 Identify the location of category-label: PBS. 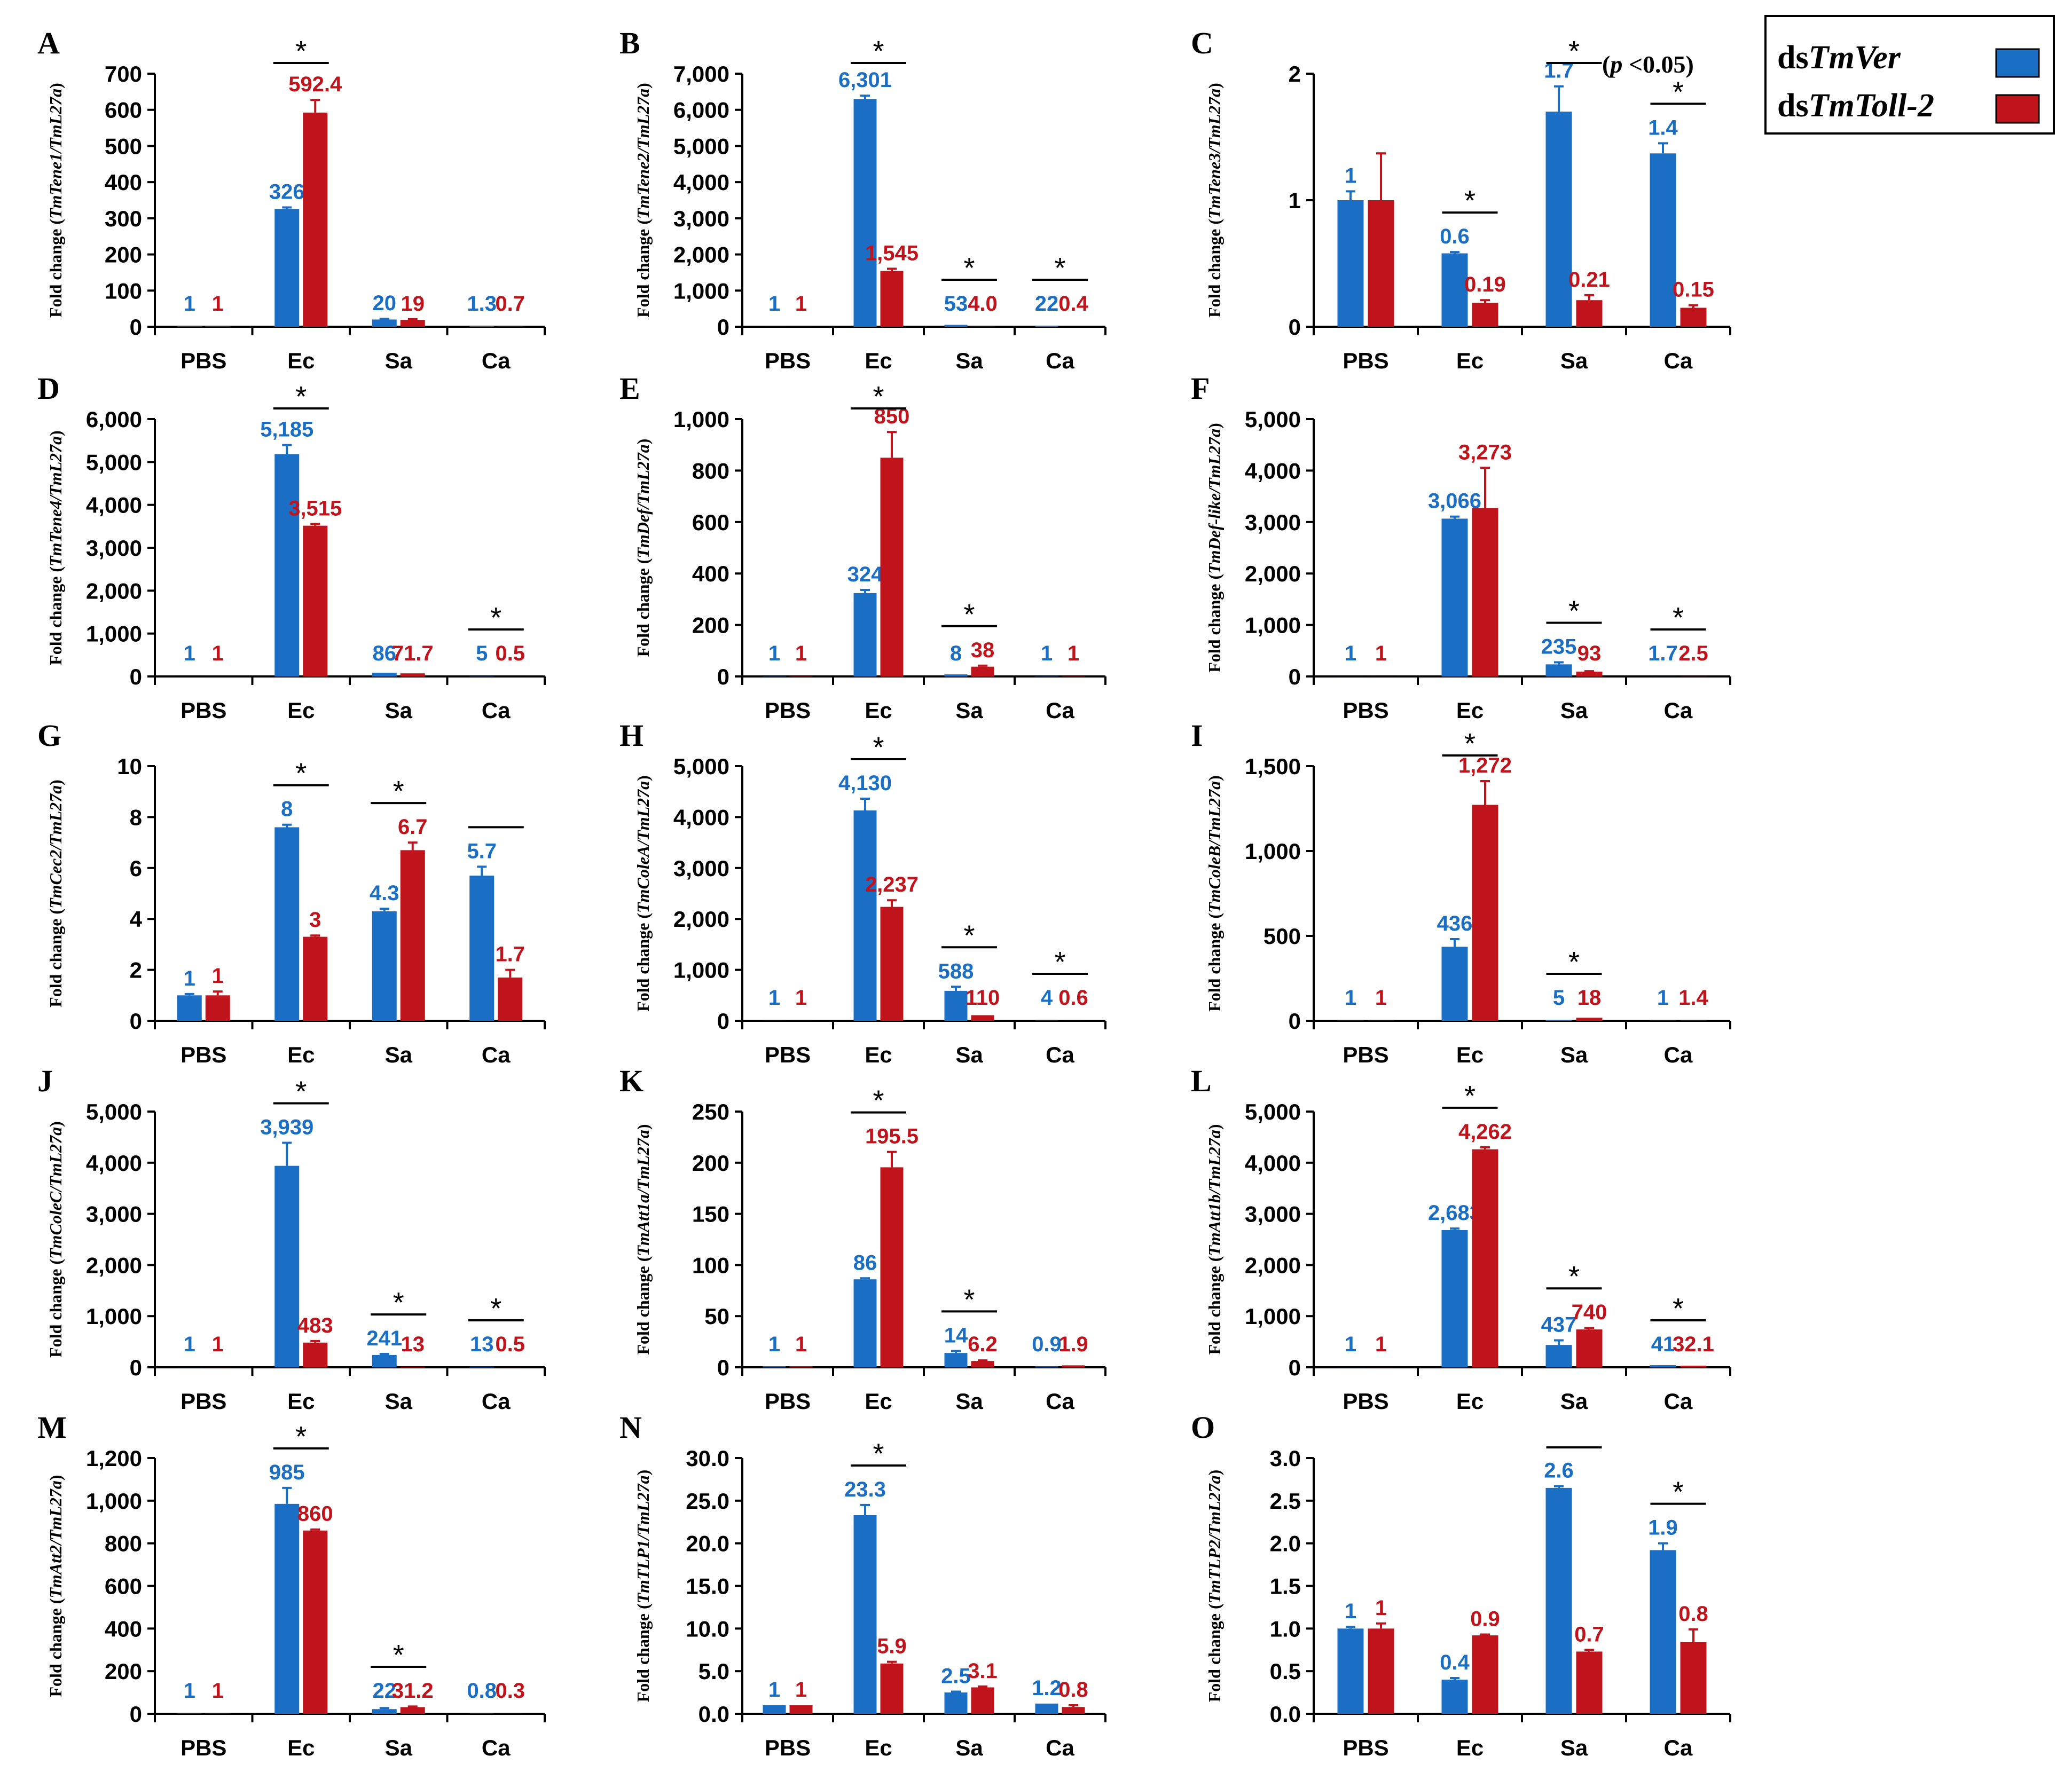
(1365, 710).